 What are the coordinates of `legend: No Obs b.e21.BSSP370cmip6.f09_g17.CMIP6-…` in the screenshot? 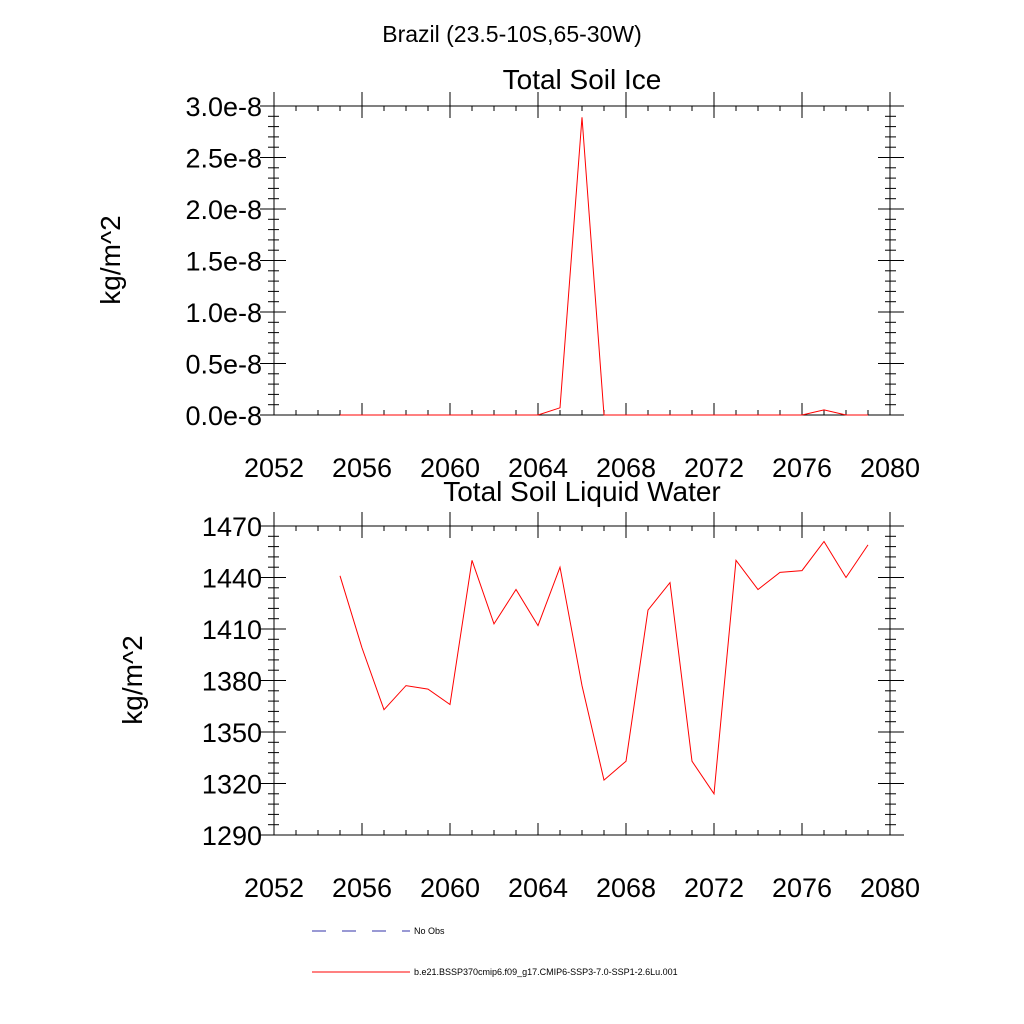 It's located at (495, 951).